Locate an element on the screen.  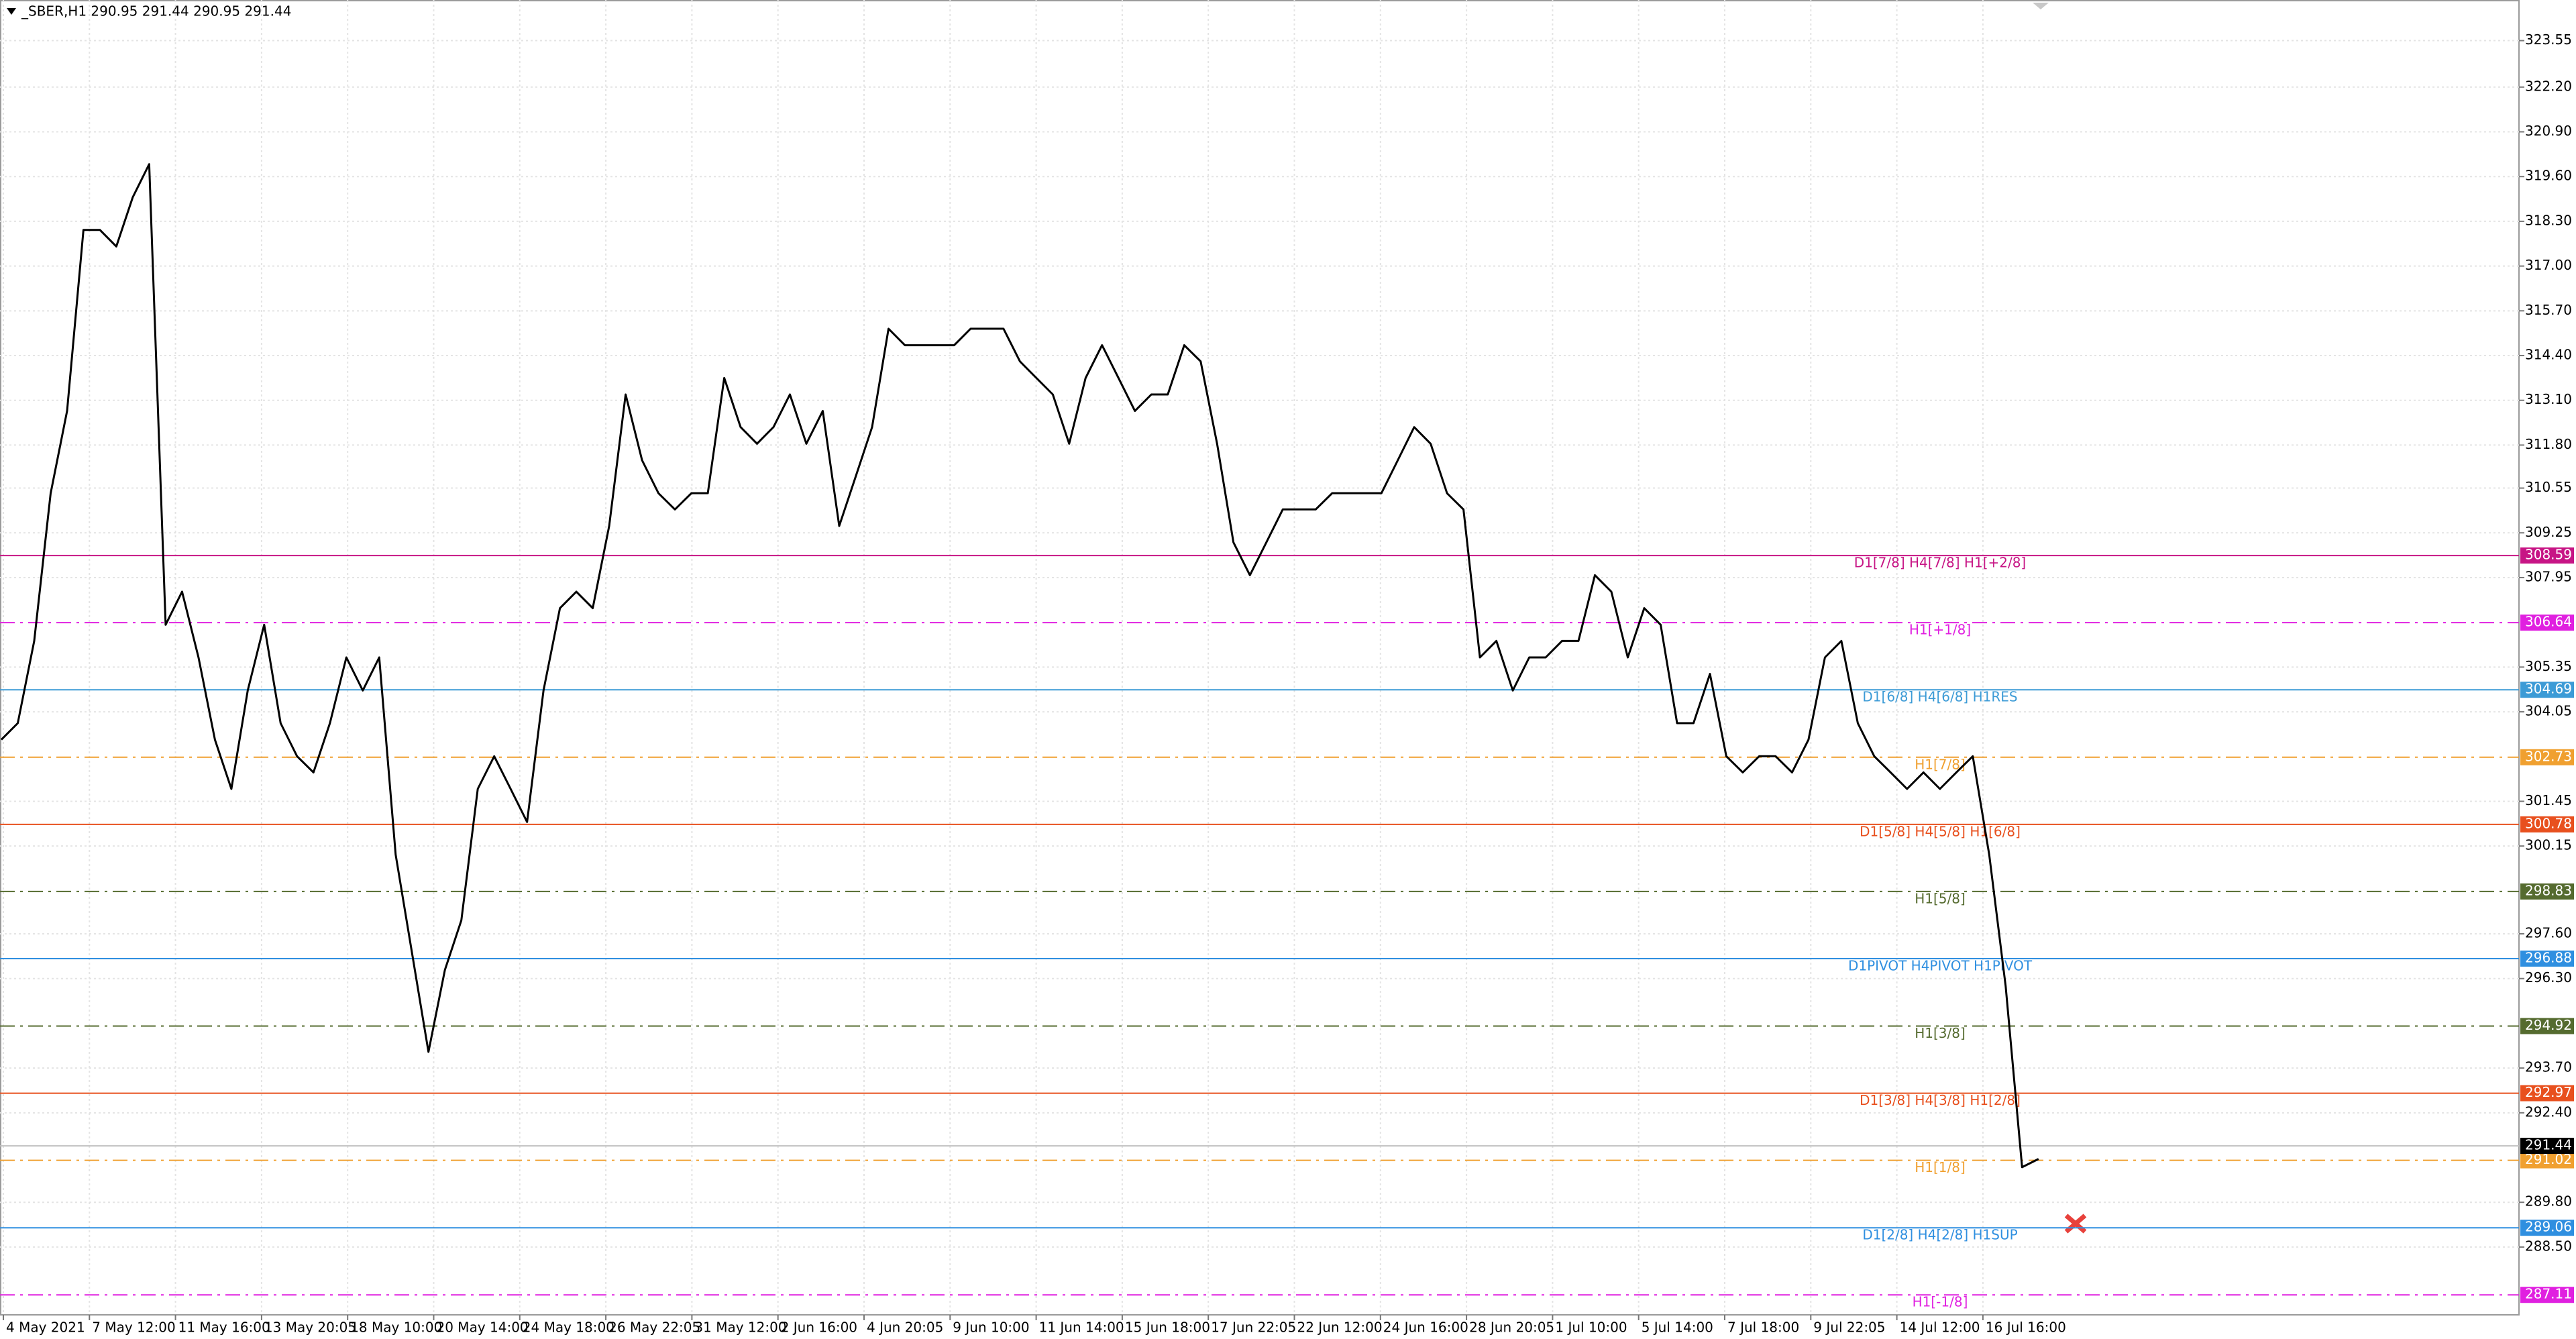
y-tick-label: 310.55 is located at coordinates (2548, 487).